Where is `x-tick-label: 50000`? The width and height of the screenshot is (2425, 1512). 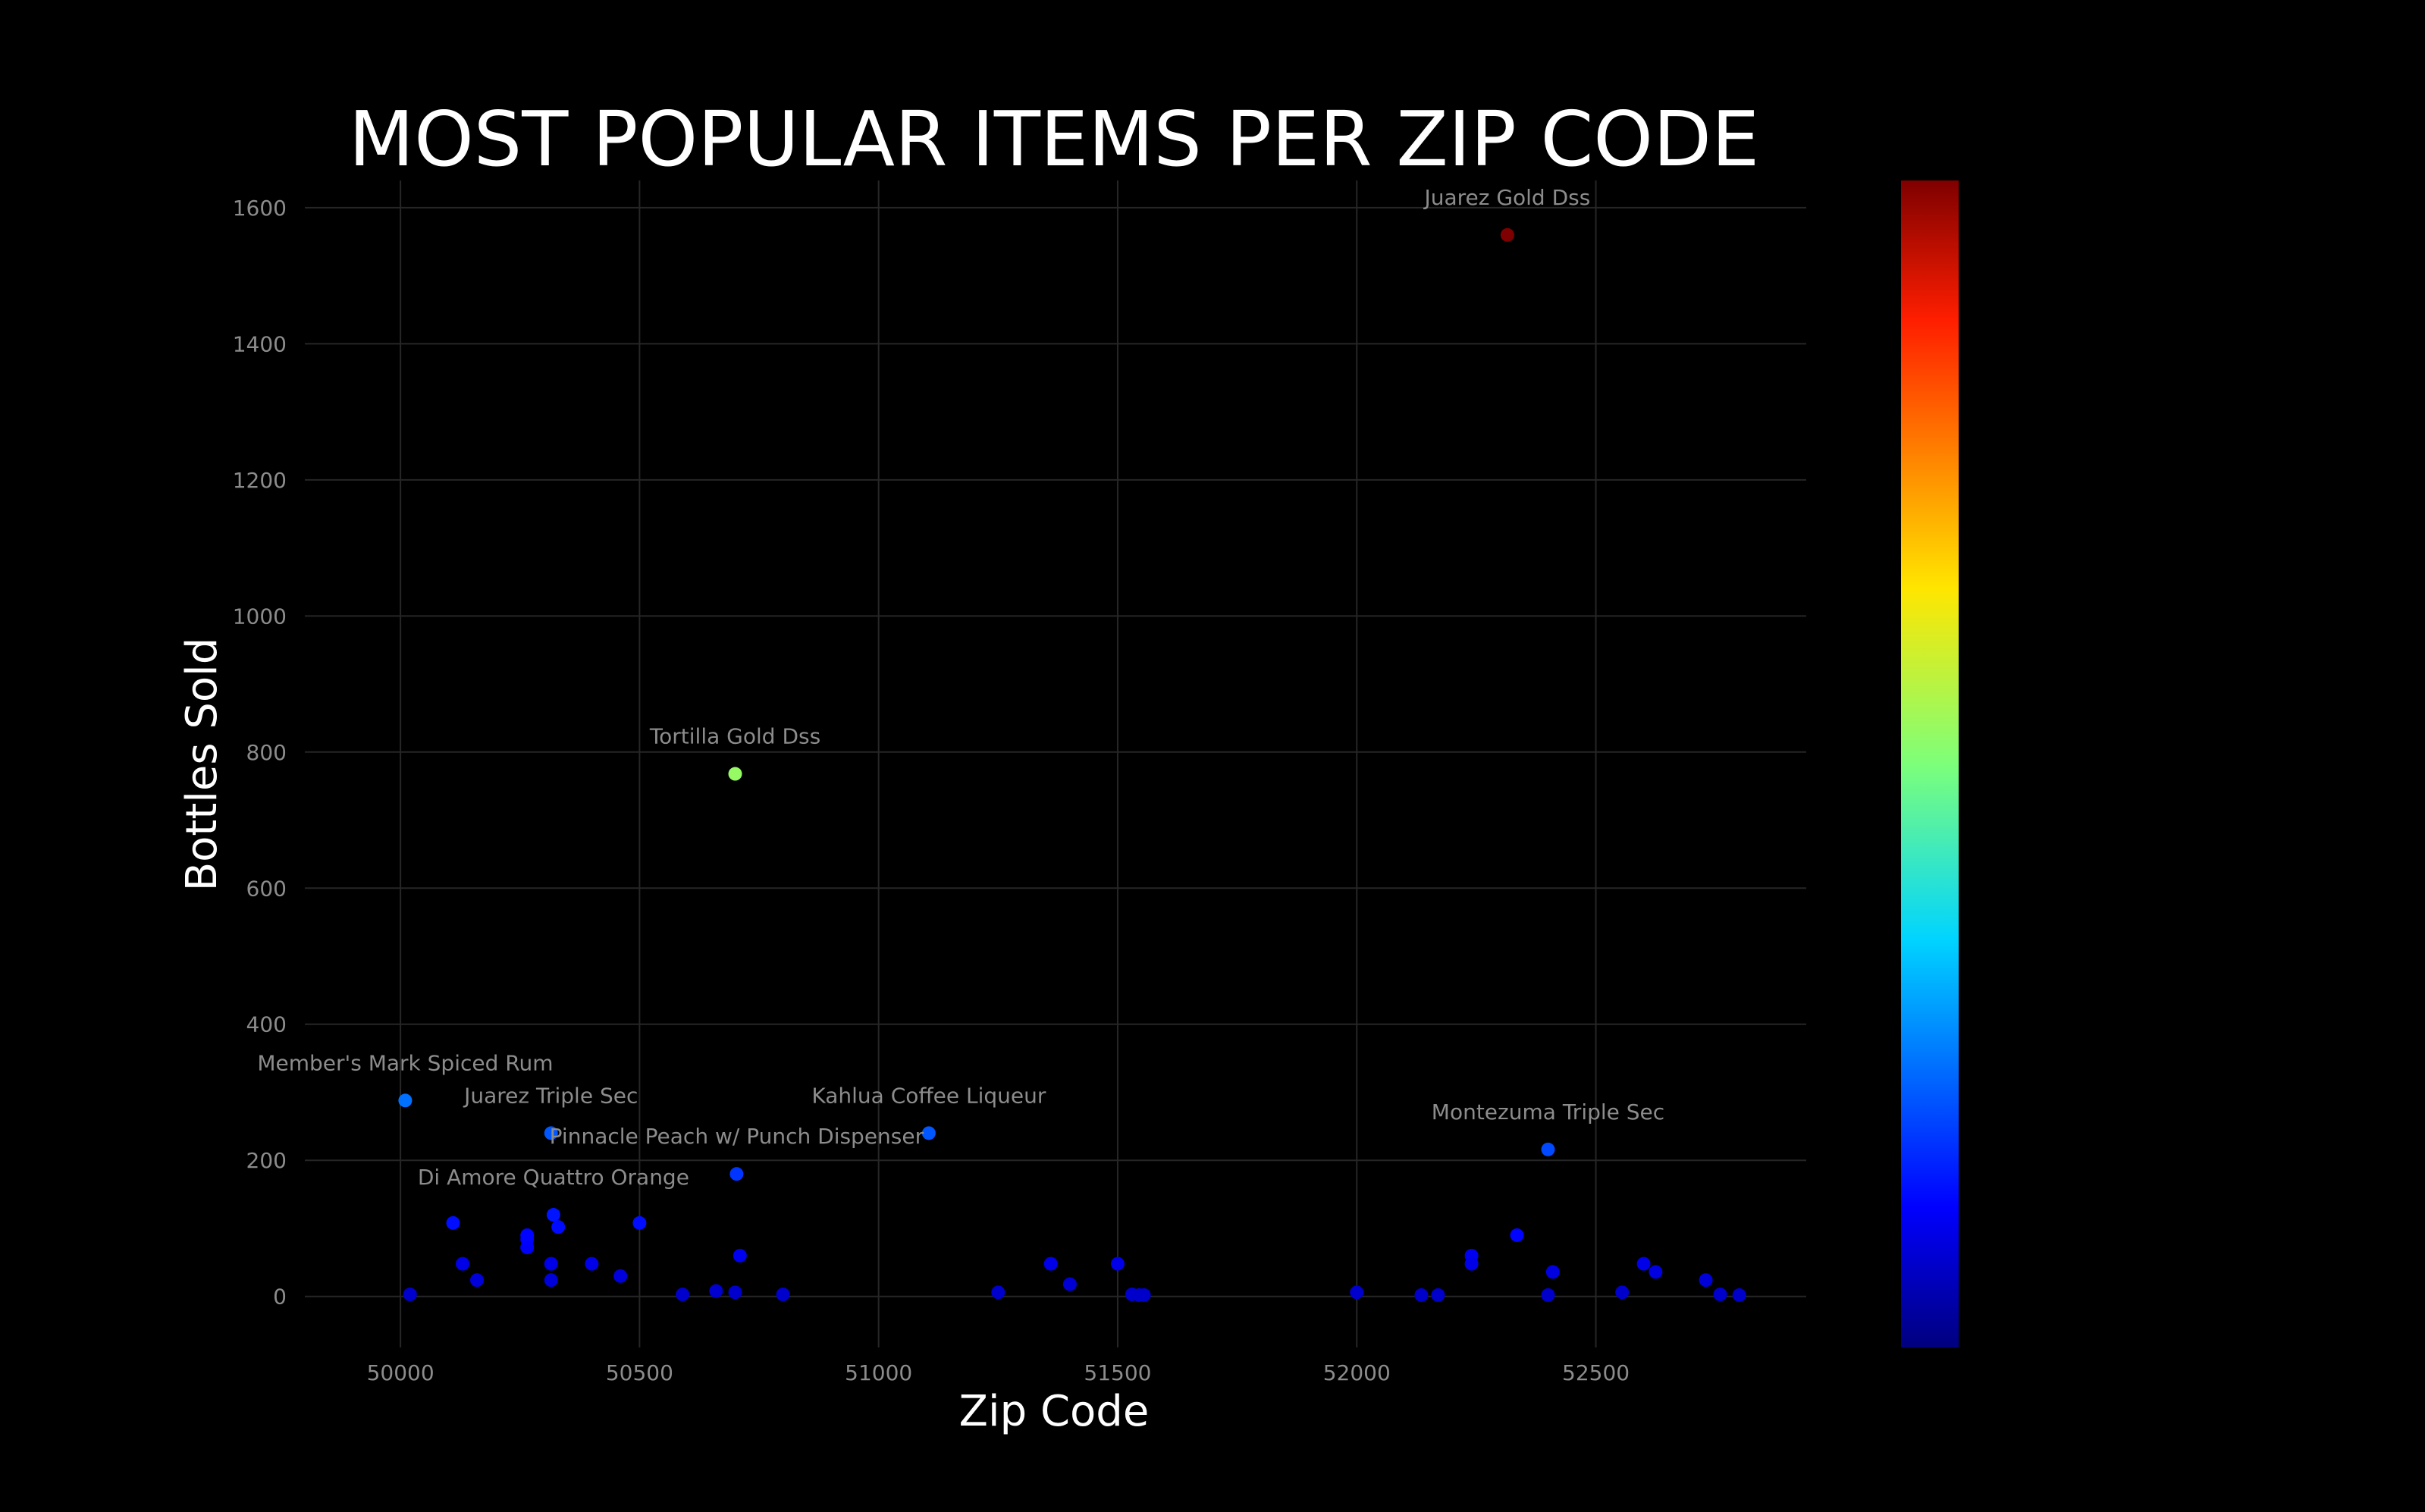 x-tick-label: 50000 is located at coordinates (400, 1372).